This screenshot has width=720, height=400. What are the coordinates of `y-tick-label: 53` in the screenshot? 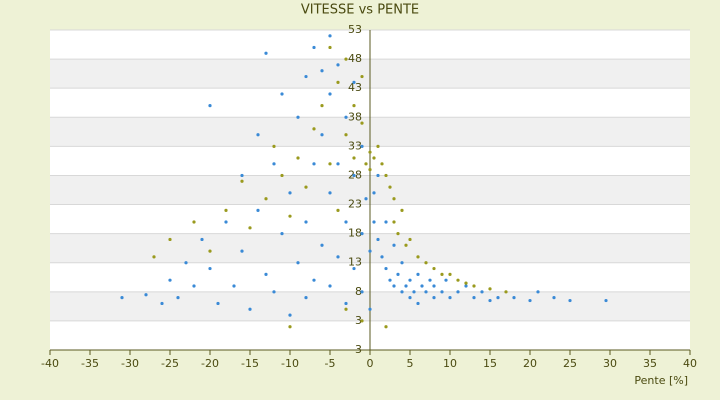 It's located at (355, 29).